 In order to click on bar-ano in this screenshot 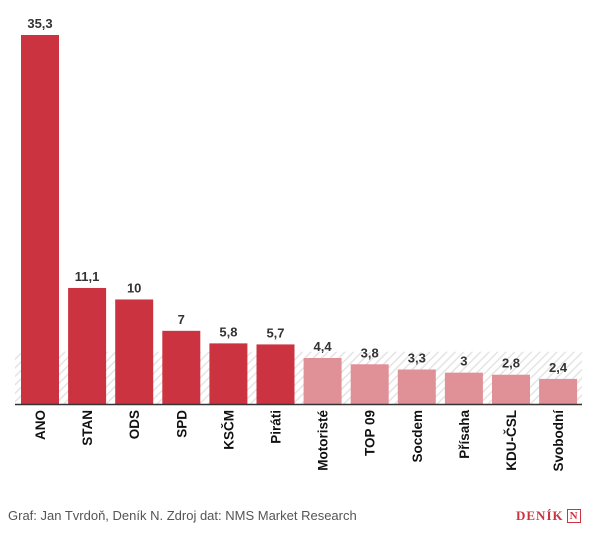, I will do `click(40, 219)`.